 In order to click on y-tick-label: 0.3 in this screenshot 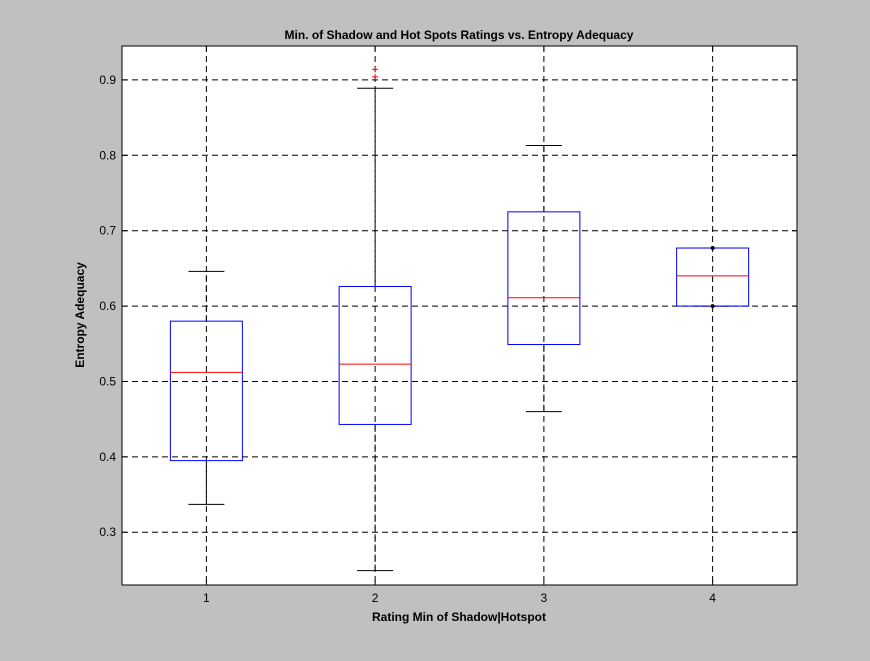, I will do `click(107, 532)`.